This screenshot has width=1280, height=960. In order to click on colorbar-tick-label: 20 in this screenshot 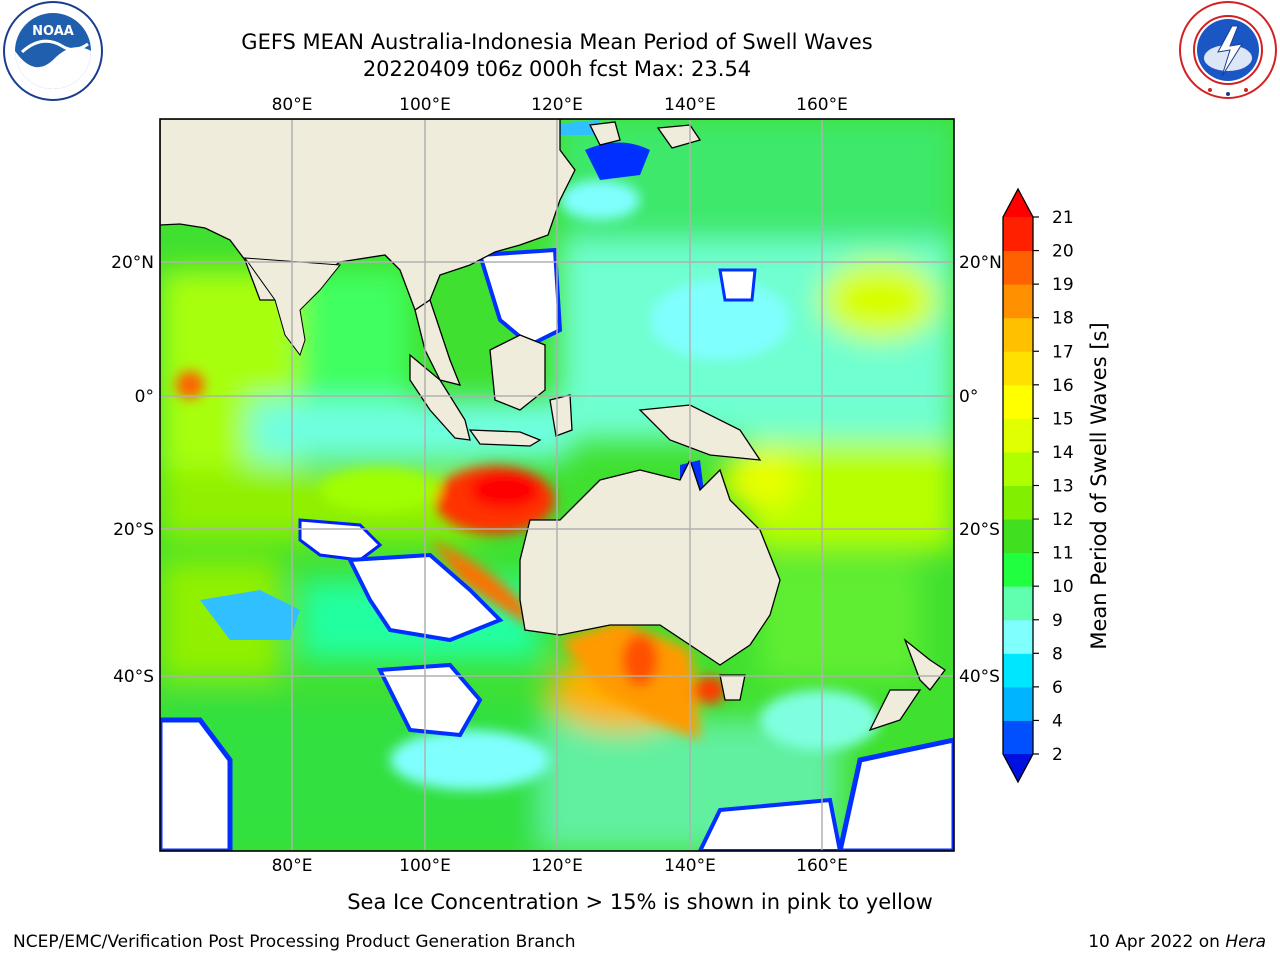, I will do `click(1063, 252)`.